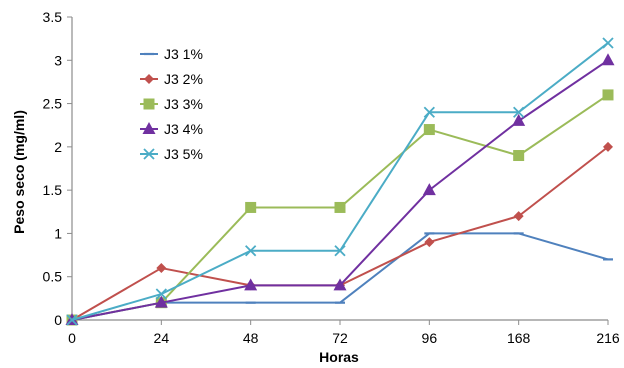  Describe the element at coordinates (340, 338) in the screenshot. I see `x-tick-label: 72` at that location.